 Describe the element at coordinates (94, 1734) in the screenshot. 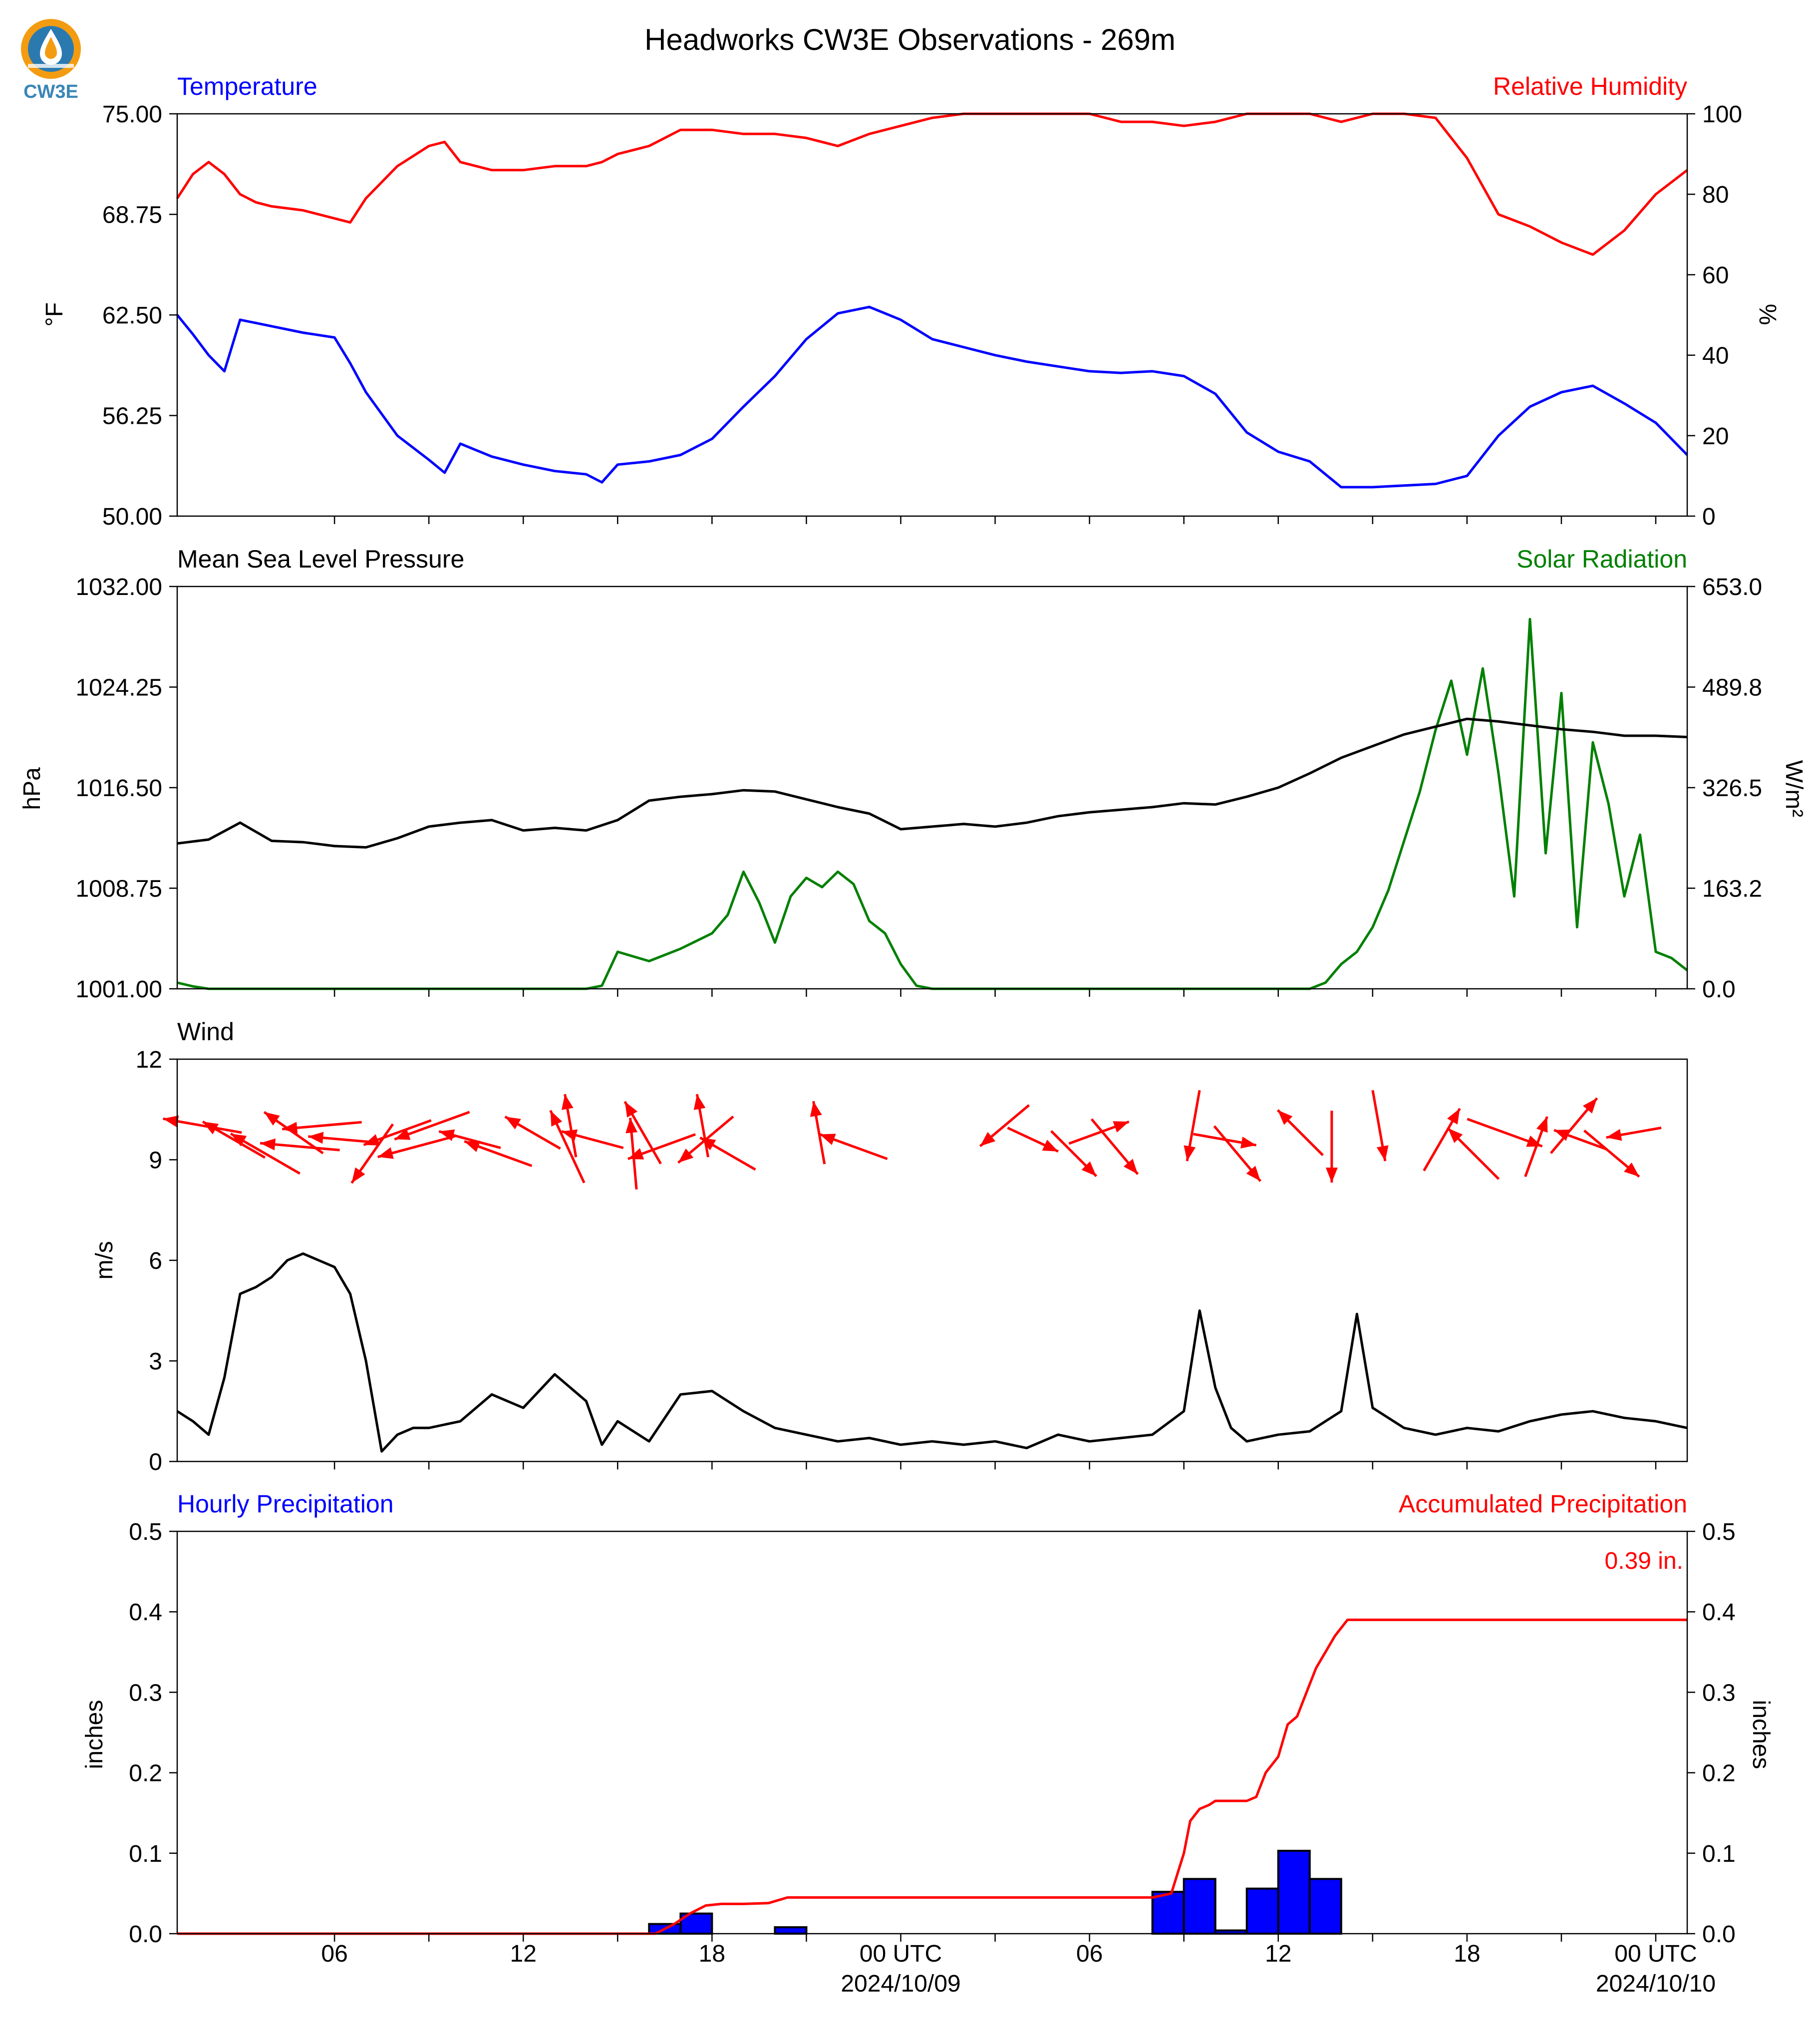

I see `hourly-precip-axis-label: inches` at that location.